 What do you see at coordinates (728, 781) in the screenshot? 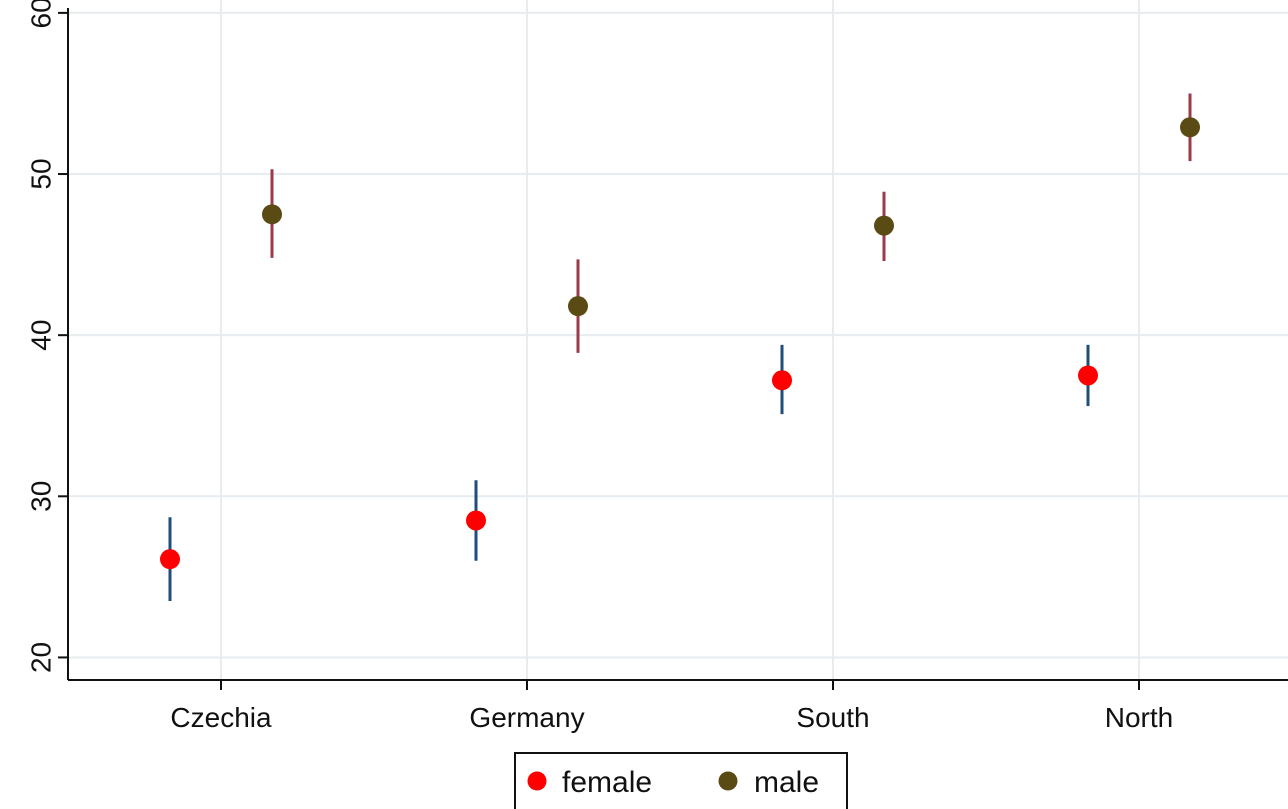
I see `legend-marker-male` at bounding box center [728, 781].